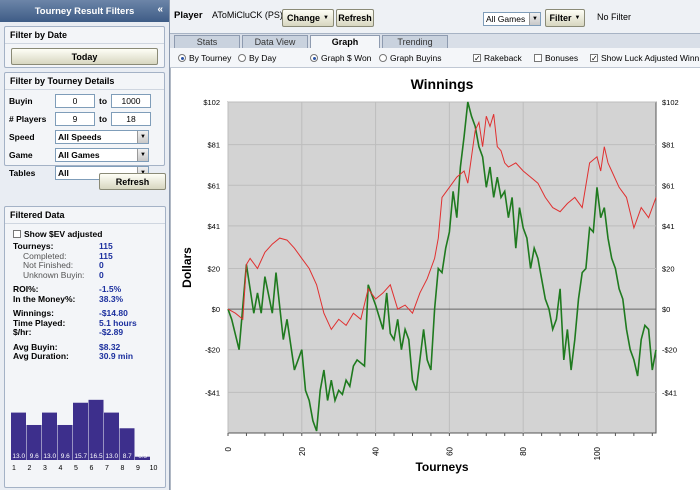 This screenshot has width=700, height=490. I want to click on game-select: All Games ▼, so click(102, 155).